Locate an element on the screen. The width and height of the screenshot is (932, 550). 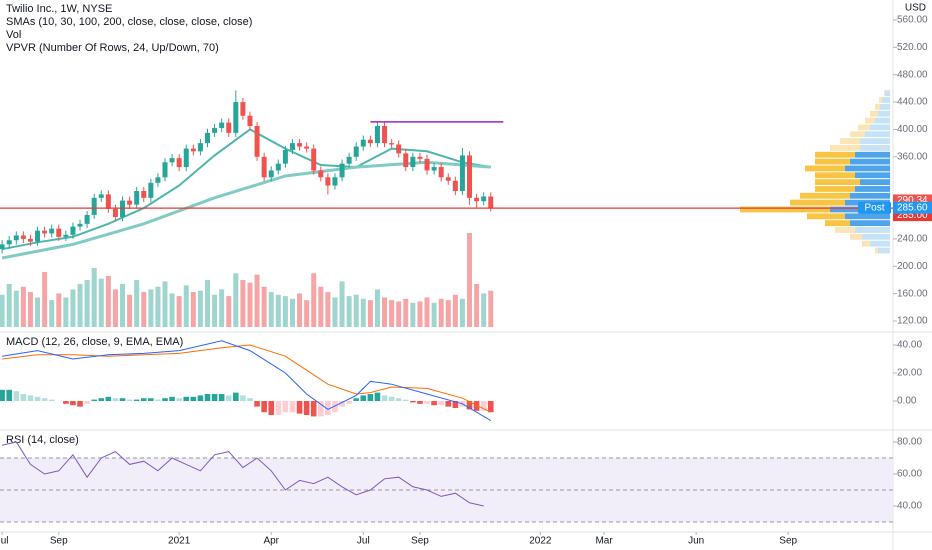
y-tick-label: 60.00 is located at coordinates (909, 474).